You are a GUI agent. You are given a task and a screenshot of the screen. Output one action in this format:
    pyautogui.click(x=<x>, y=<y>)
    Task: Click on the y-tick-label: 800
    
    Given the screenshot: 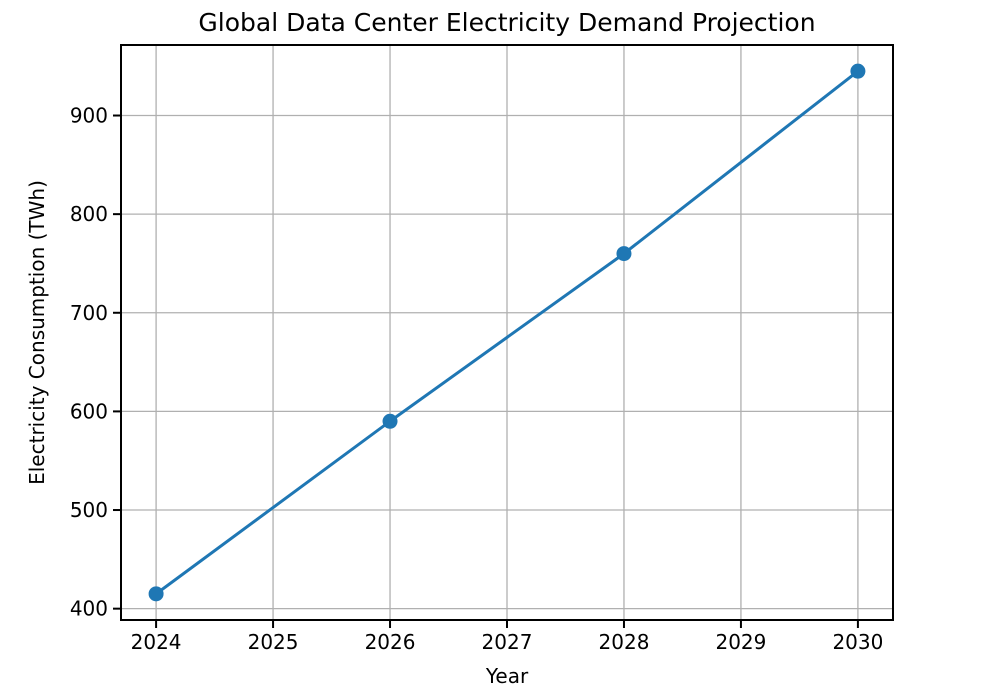 What is the action you would take?
    pyautogui.click(x=89, y=214)
    